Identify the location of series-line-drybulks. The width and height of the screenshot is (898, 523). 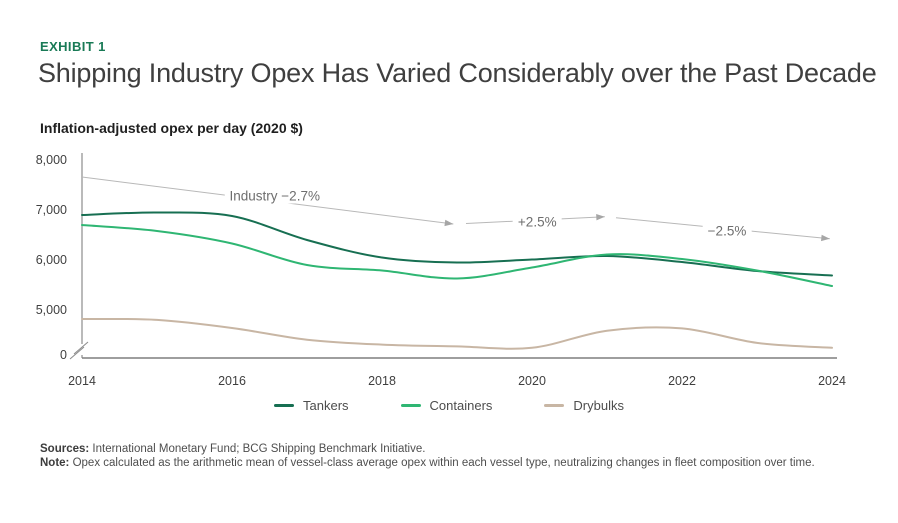
(457, 333).